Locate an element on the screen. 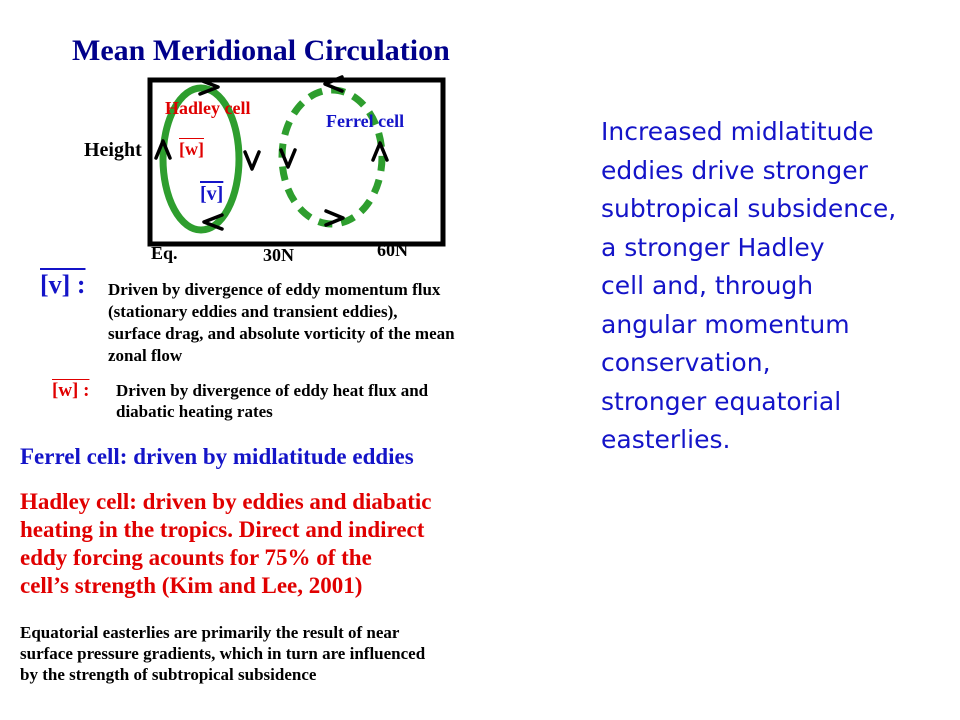  ferrel-bottom-arrow is located at coordinates (334, 218).